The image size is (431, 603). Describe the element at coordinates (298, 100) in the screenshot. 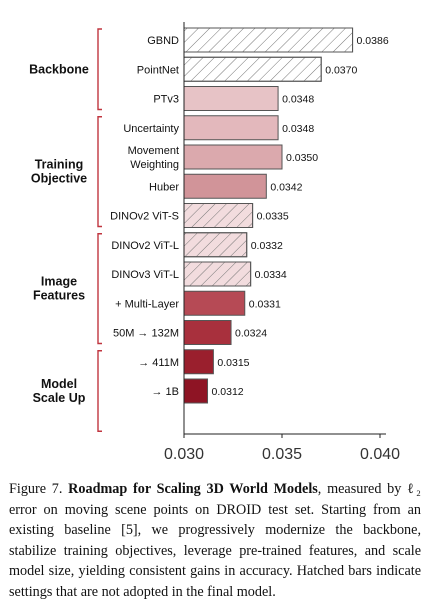

I see `bar-value-label-2: 0.0348` at that location.